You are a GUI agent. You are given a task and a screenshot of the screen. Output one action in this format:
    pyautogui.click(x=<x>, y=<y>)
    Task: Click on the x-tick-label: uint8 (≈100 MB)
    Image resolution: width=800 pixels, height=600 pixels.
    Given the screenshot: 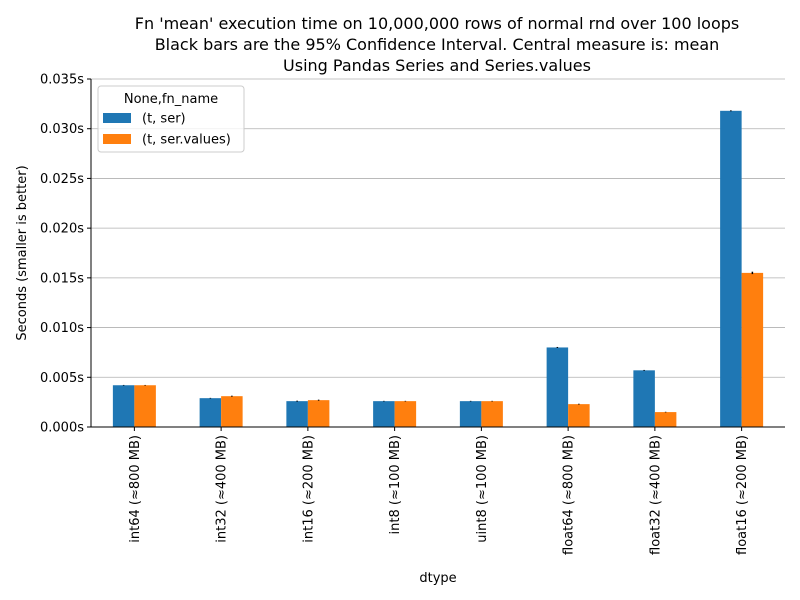 What is the action you would take?
    pyautogui.click(x=482, y=489)
    